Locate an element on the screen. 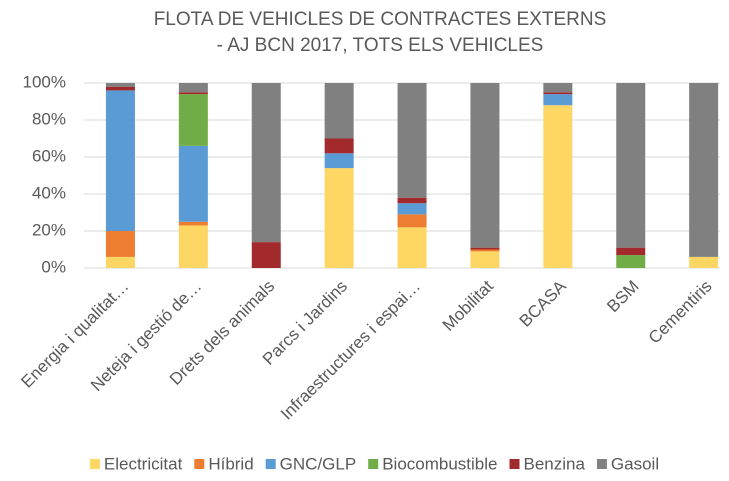 Image resolution: width=729 pixels, height=481 pixels. legend-label: GNC/GLP is located at coordinates (318, 463).